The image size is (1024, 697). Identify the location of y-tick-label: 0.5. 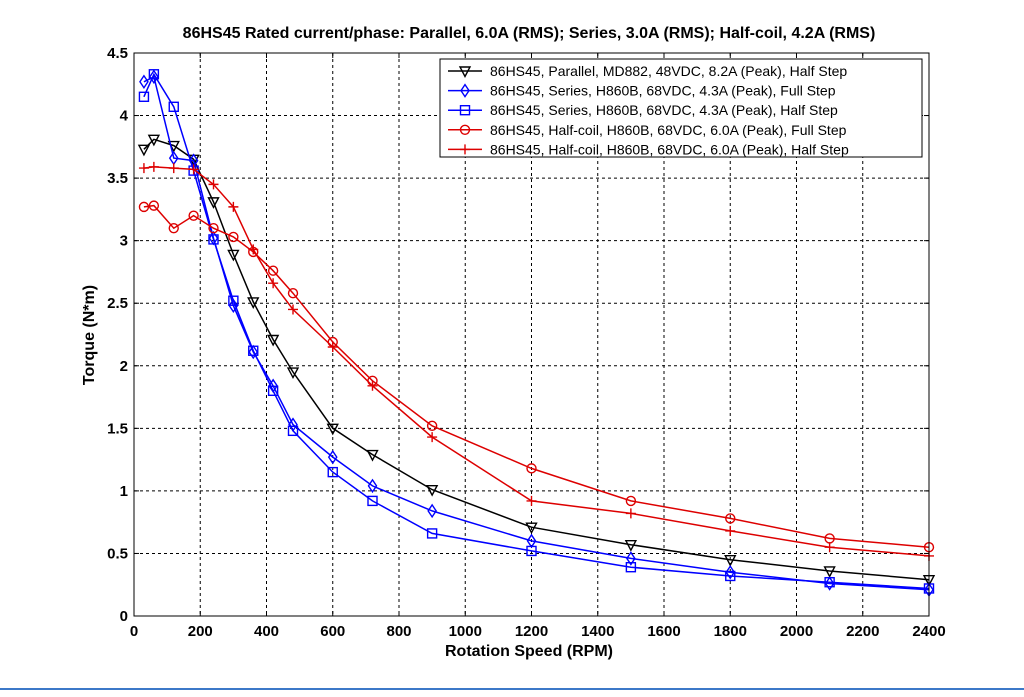
(117, 553).